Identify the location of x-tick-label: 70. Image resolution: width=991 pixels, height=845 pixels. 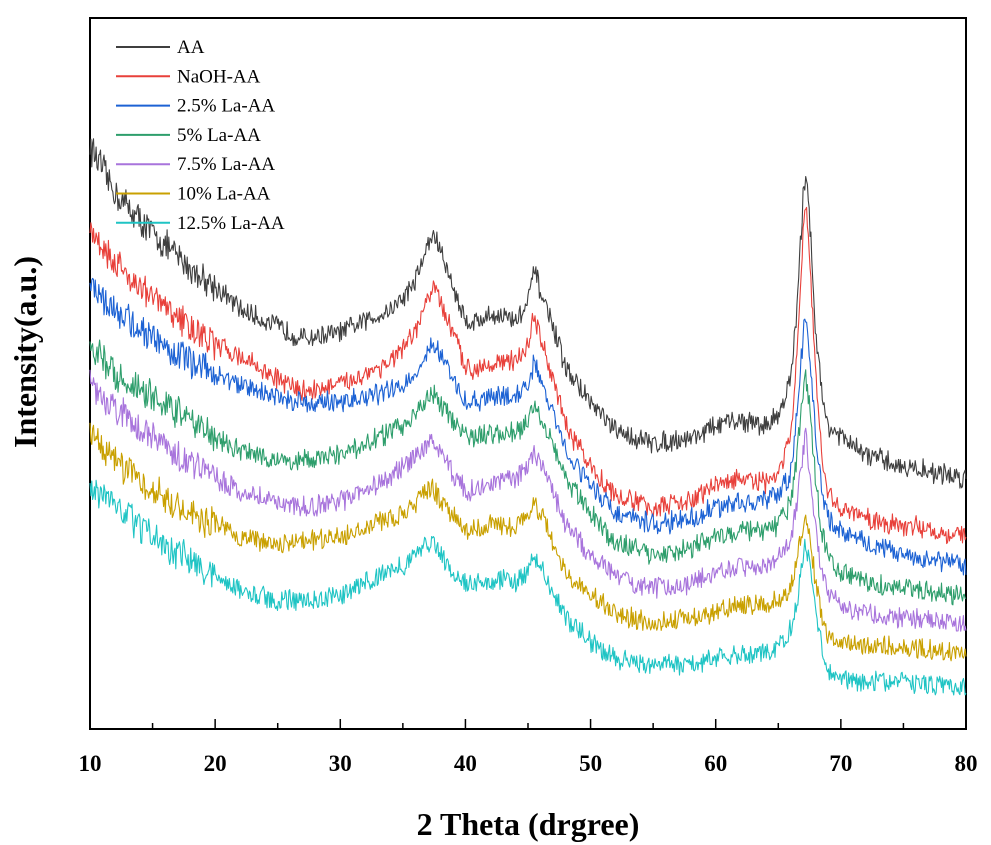
(840, 763).